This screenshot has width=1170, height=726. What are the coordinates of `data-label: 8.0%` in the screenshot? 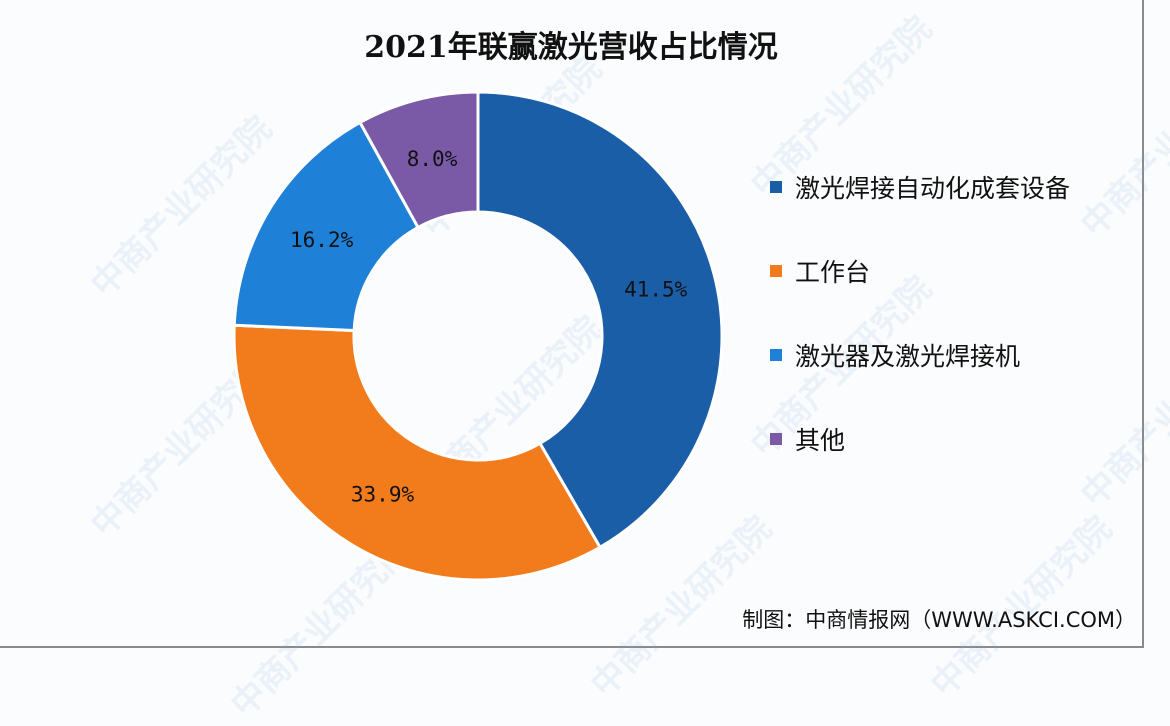 It's located at (432, 159).